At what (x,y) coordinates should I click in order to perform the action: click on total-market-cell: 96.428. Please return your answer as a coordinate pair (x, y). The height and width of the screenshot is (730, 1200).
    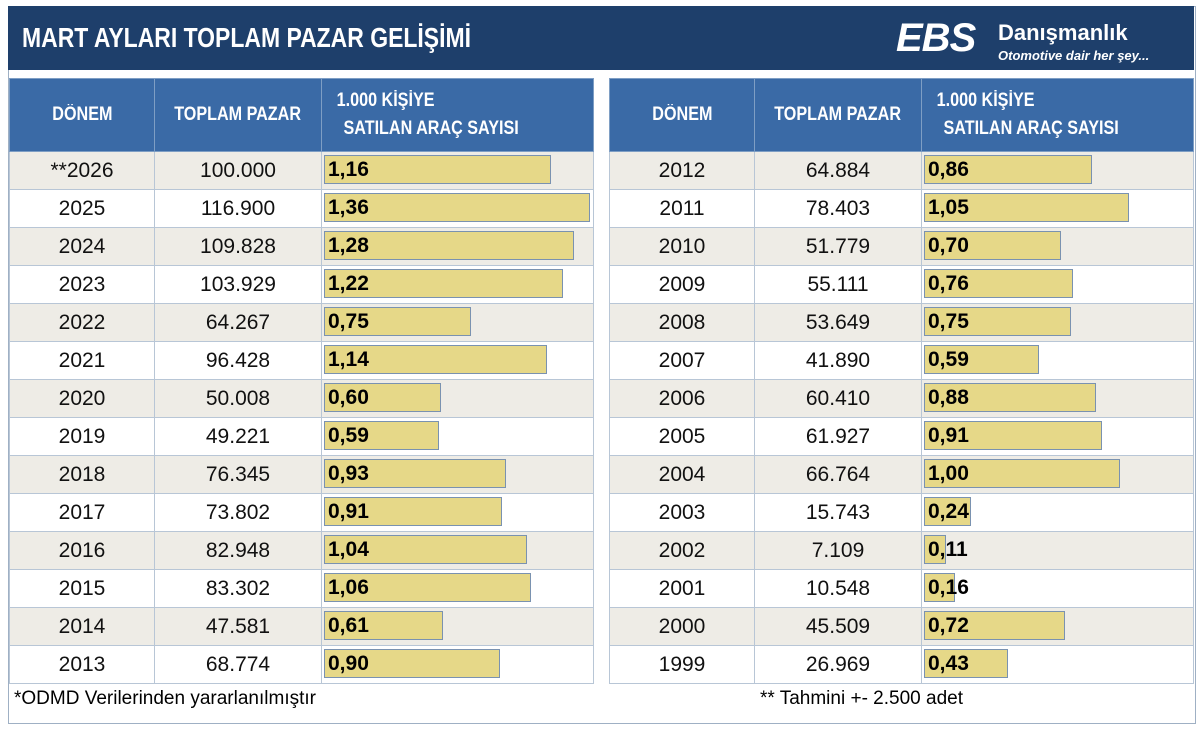
    Looking at the image, I should click on (238, 360).